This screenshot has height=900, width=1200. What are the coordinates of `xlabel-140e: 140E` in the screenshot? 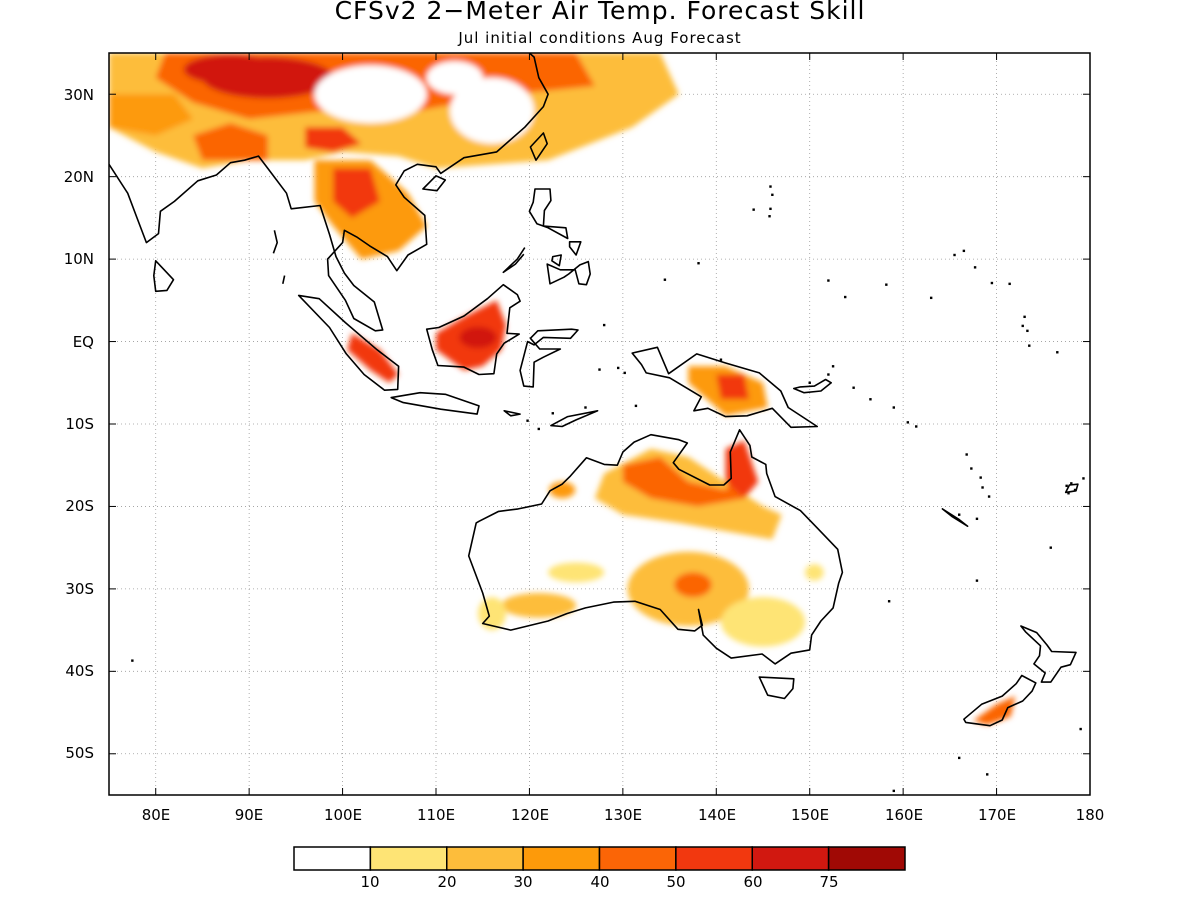 It's located at (717, 815).